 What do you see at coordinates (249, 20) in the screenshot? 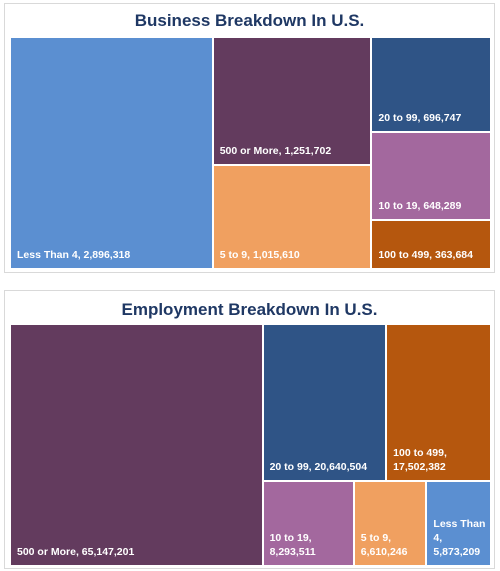
I see `business-chart-title: Business Breakdown In U.S.` at bounding box center [249, 20].